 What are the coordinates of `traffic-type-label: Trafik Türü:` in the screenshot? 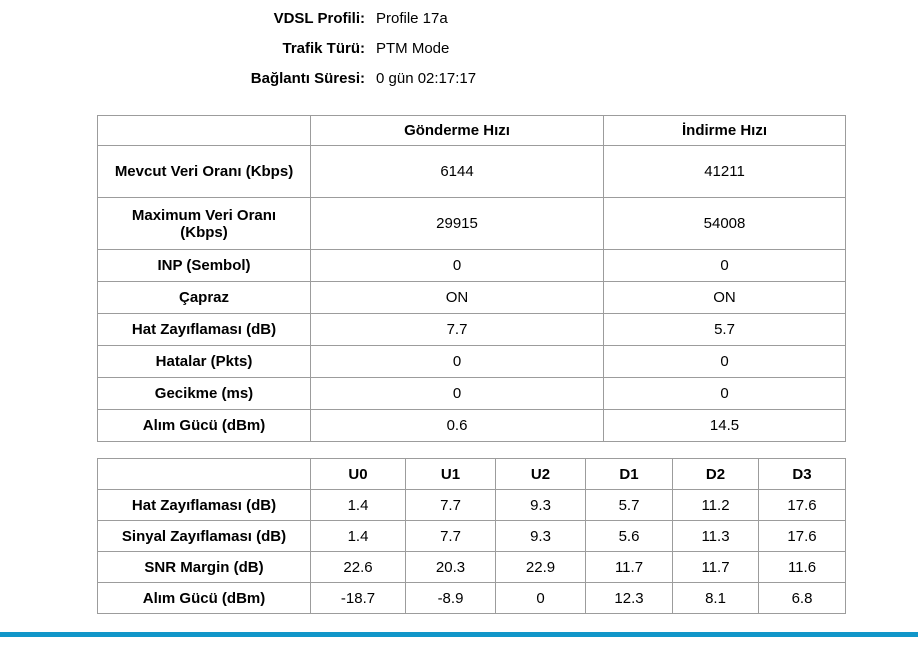 It's located at (323, 48).